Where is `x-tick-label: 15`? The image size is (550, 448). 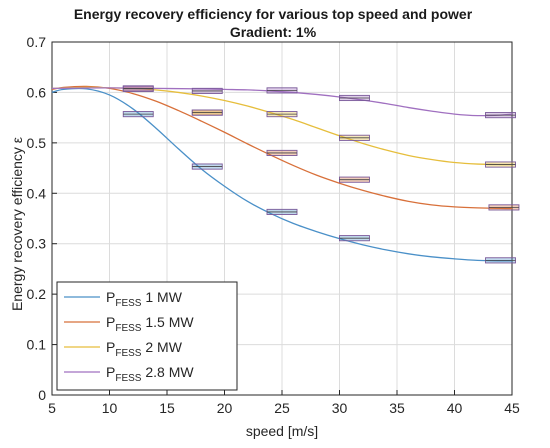
x-tick-label: 15 is located at coordinates (167, 408).